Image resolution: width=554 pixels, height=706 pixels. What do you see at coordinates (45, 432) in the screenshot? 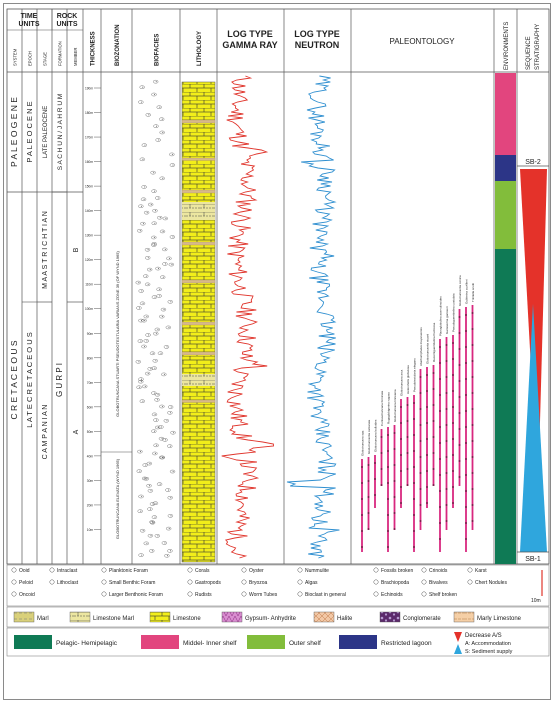
I see `stage-campanian: C A M P A N I A N` at bounding box center [45, 432].